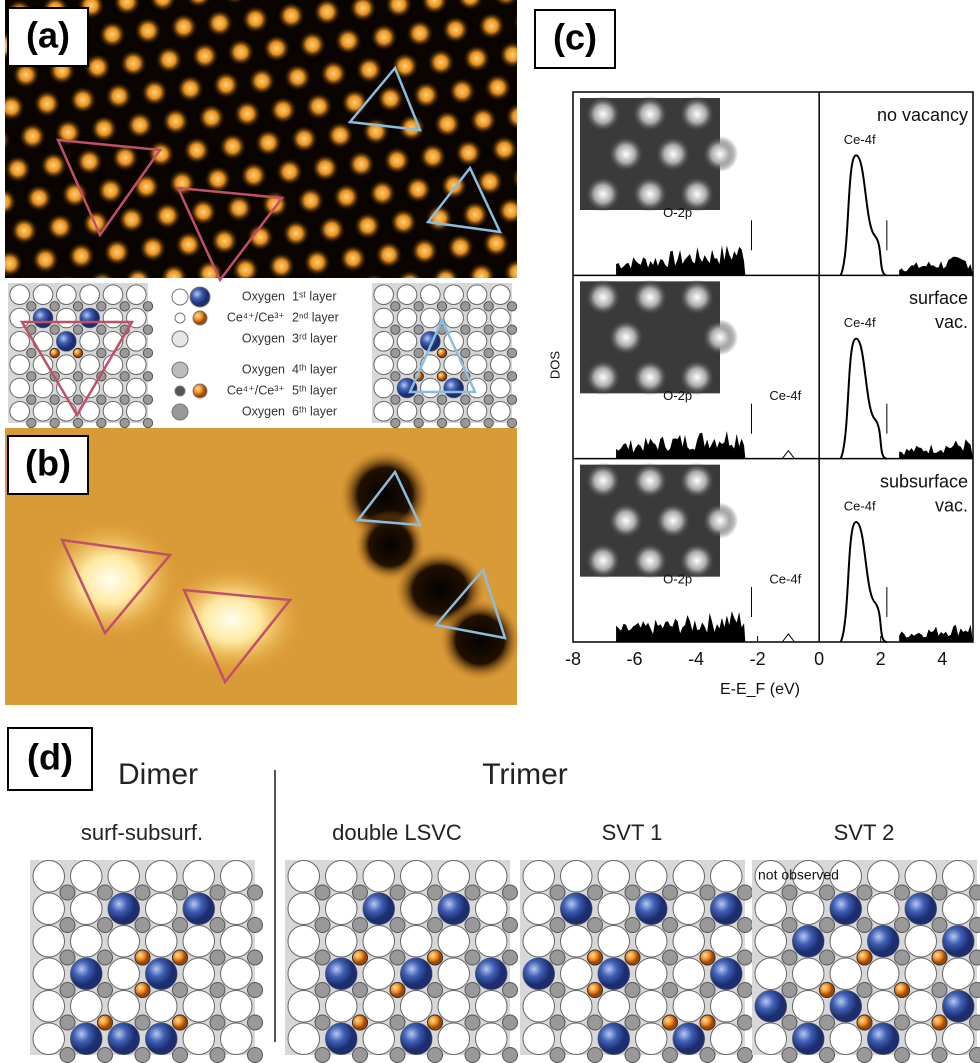 The width and height of the screenshot is (980, 1063). I want to click on ce4f-peak, so click(863, 215).